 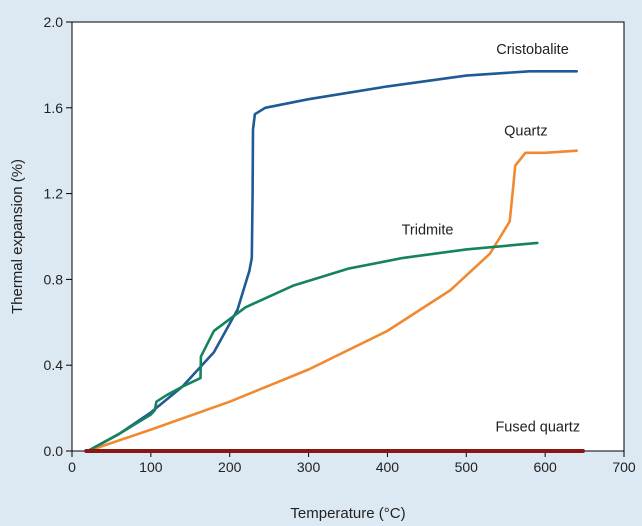 What do you see at coordinates (151, 467) in the screenshot?
I see `x-tick-label: 100` at bounding box center [151, 467].